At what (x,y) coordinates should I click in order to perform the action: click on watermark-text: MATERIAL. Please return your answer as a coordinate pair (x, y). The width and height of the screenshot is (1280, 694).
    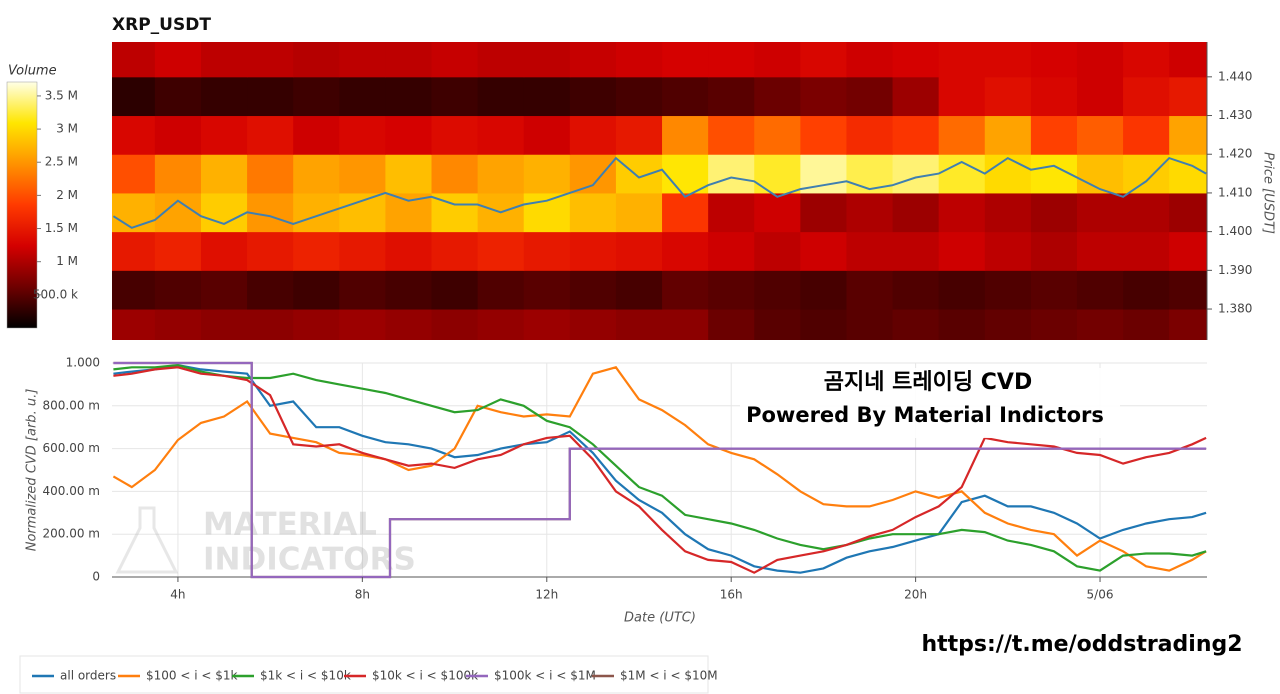
    Looking at the image, I should click on (290, 525).